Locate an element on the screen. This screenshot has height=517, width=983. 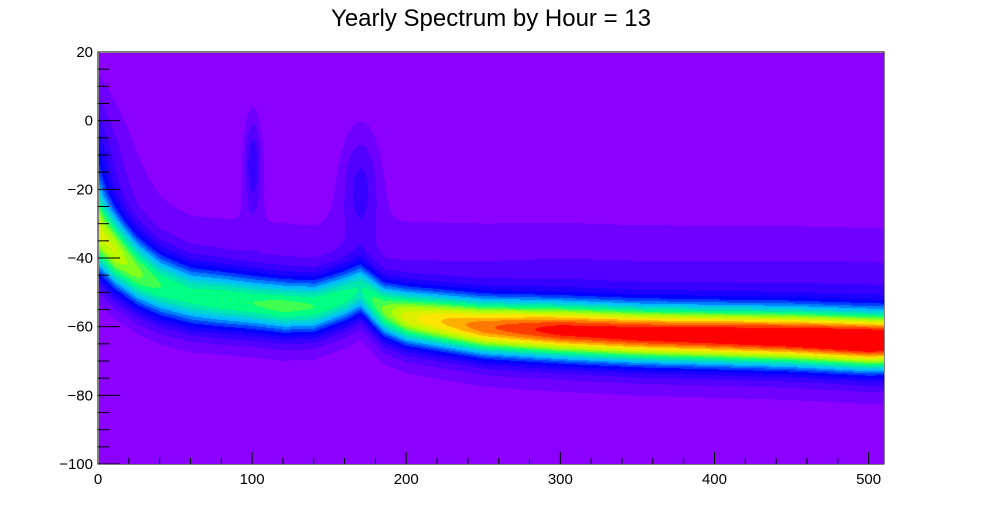
x-tick-label: 400 is located at coordinates (714, 479).